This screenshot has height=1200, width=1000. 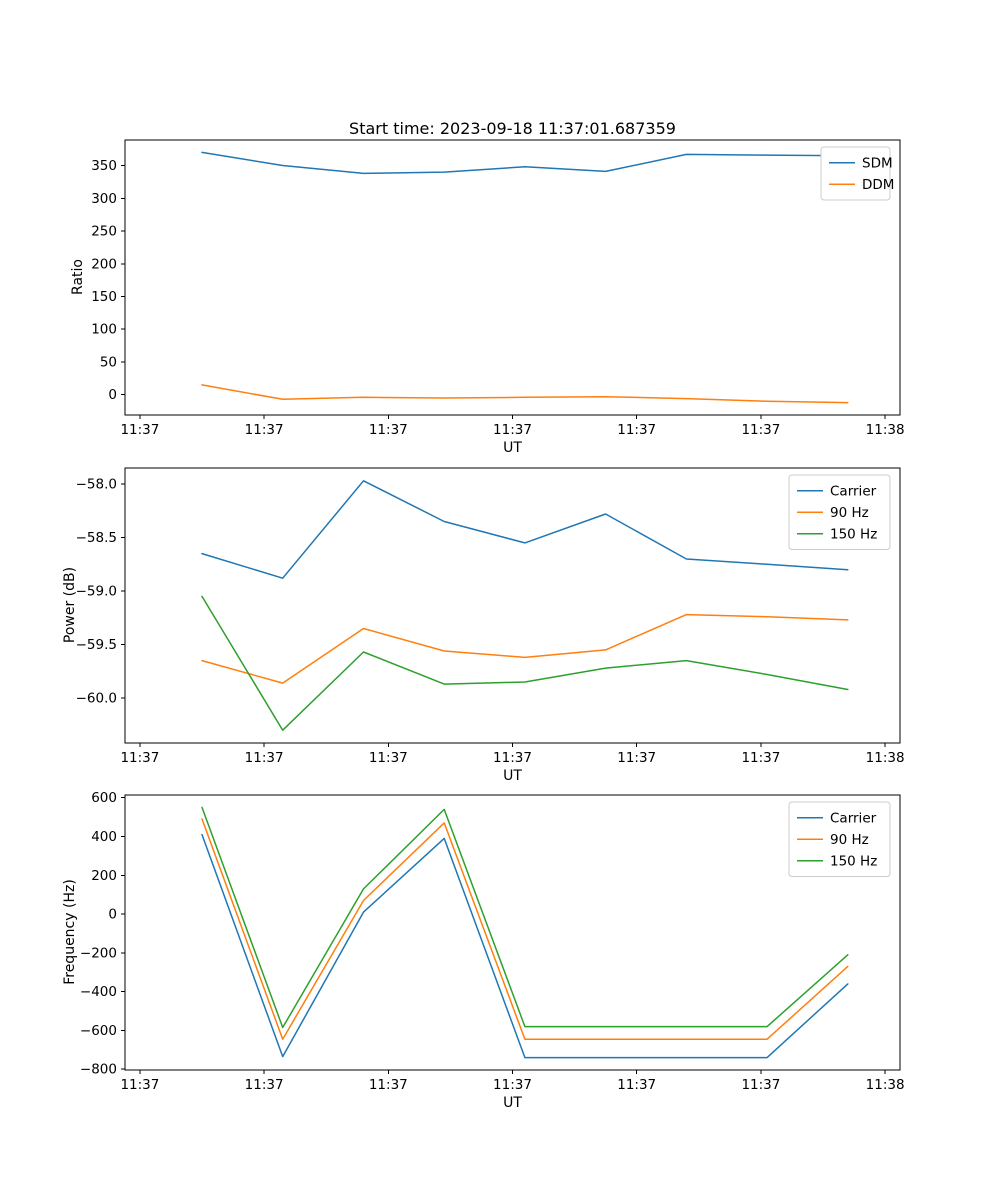 I want to click on y-tick-label: 300, so click(x=104, y=199).